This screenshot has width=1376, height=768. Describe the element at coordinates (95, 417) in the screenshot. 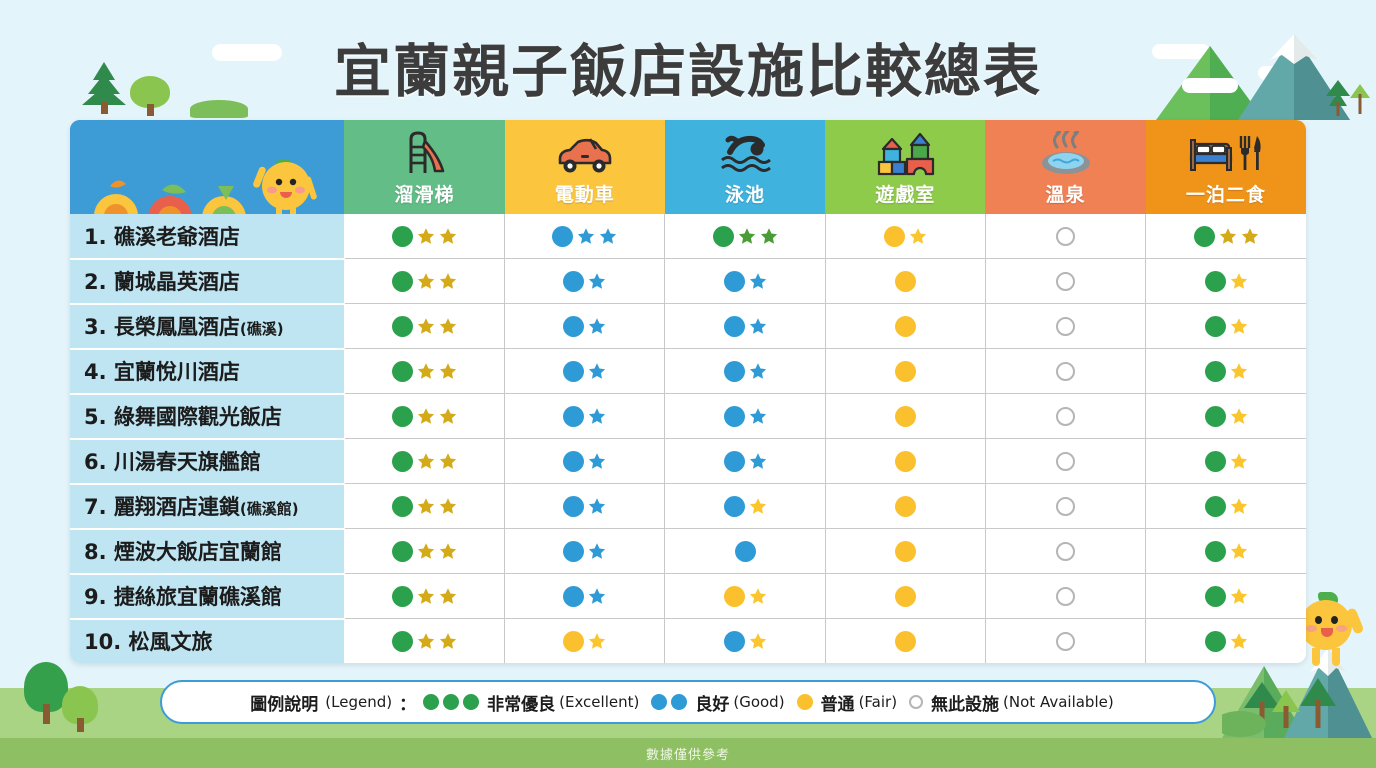

I see `row-number: 5.` at that location.